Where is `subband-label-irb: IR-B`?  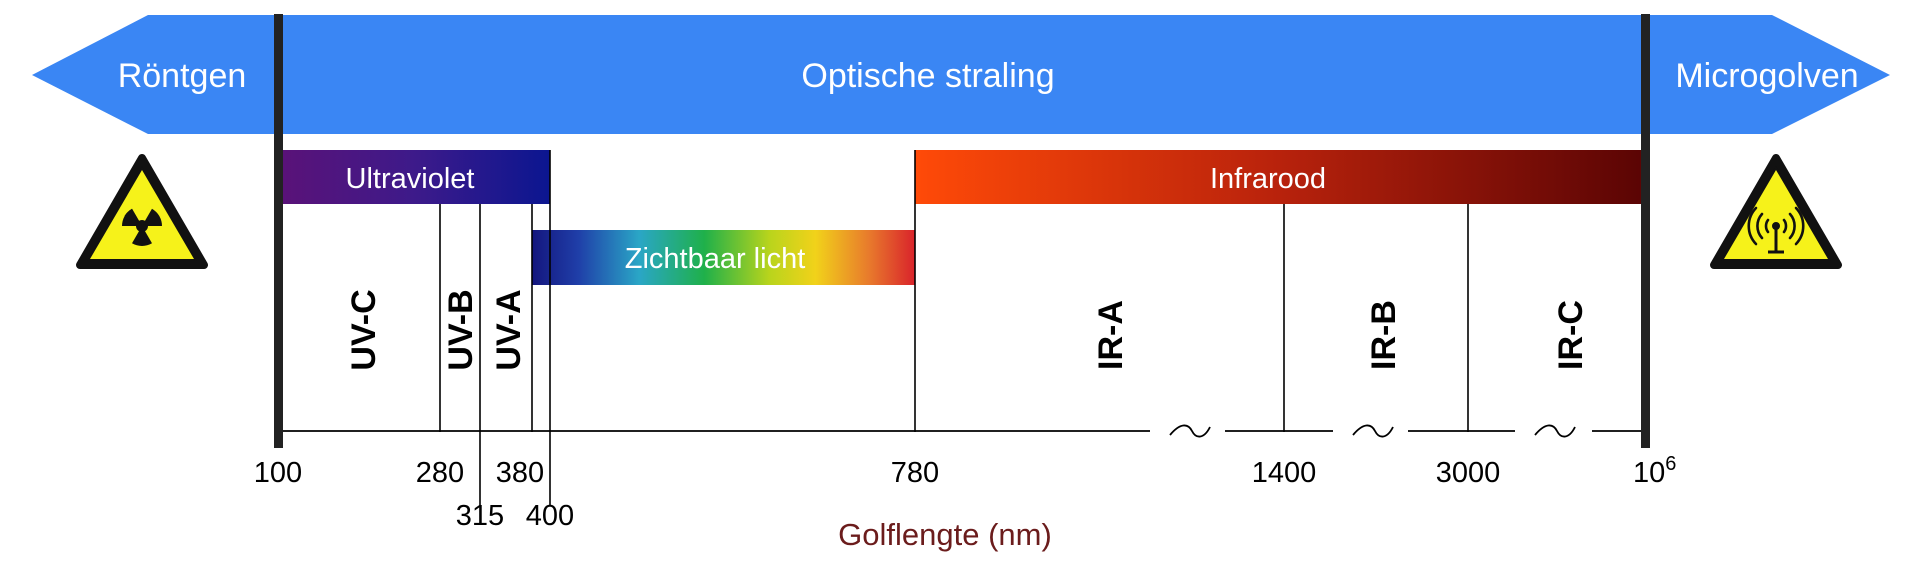
subband-label-irb: IR-B is located at coordinates (1384, 335).